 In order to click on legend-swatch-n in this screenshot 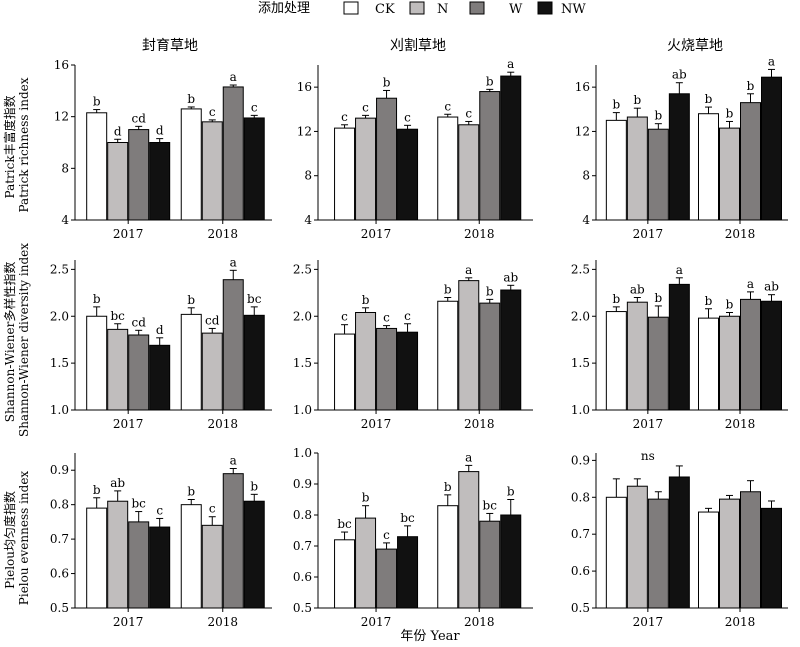, I will do `click(417, 8)`.